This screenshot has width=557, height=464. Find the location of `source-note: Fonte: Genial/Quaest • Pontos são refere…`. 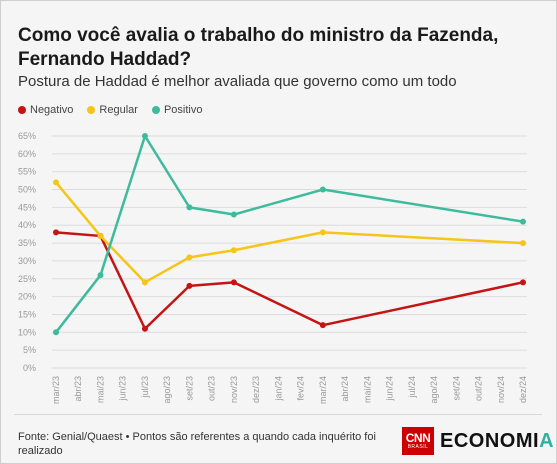

source-note: Fonte: Genial/Quaest • Pontos são refere… is located at coordinates (197, 444).